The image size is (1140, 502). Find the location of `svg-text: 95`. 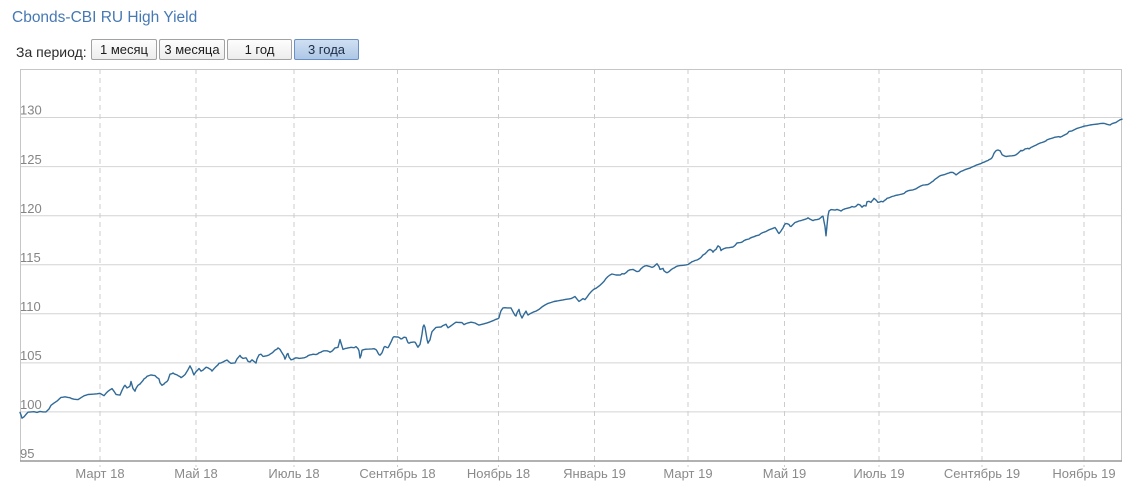

svg-text: 95 is located at coordinates (27, 453).